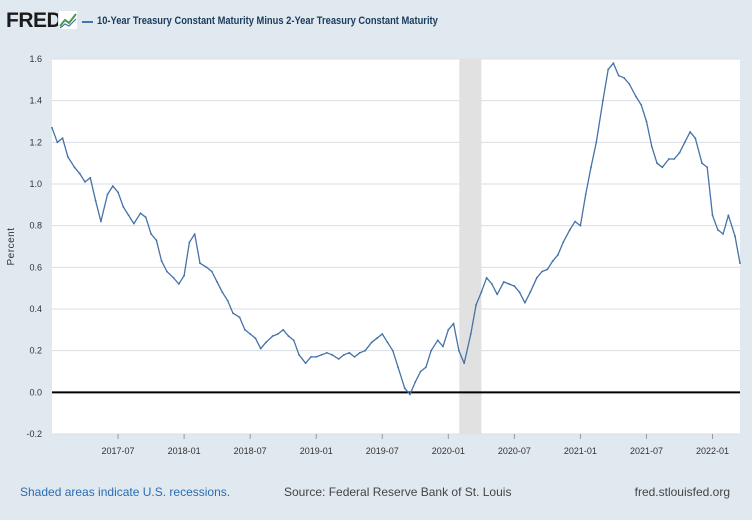  Describe the element at coordinates (35, 142) in the screenshot. I see `y-tick-label: 1.2` at that location.